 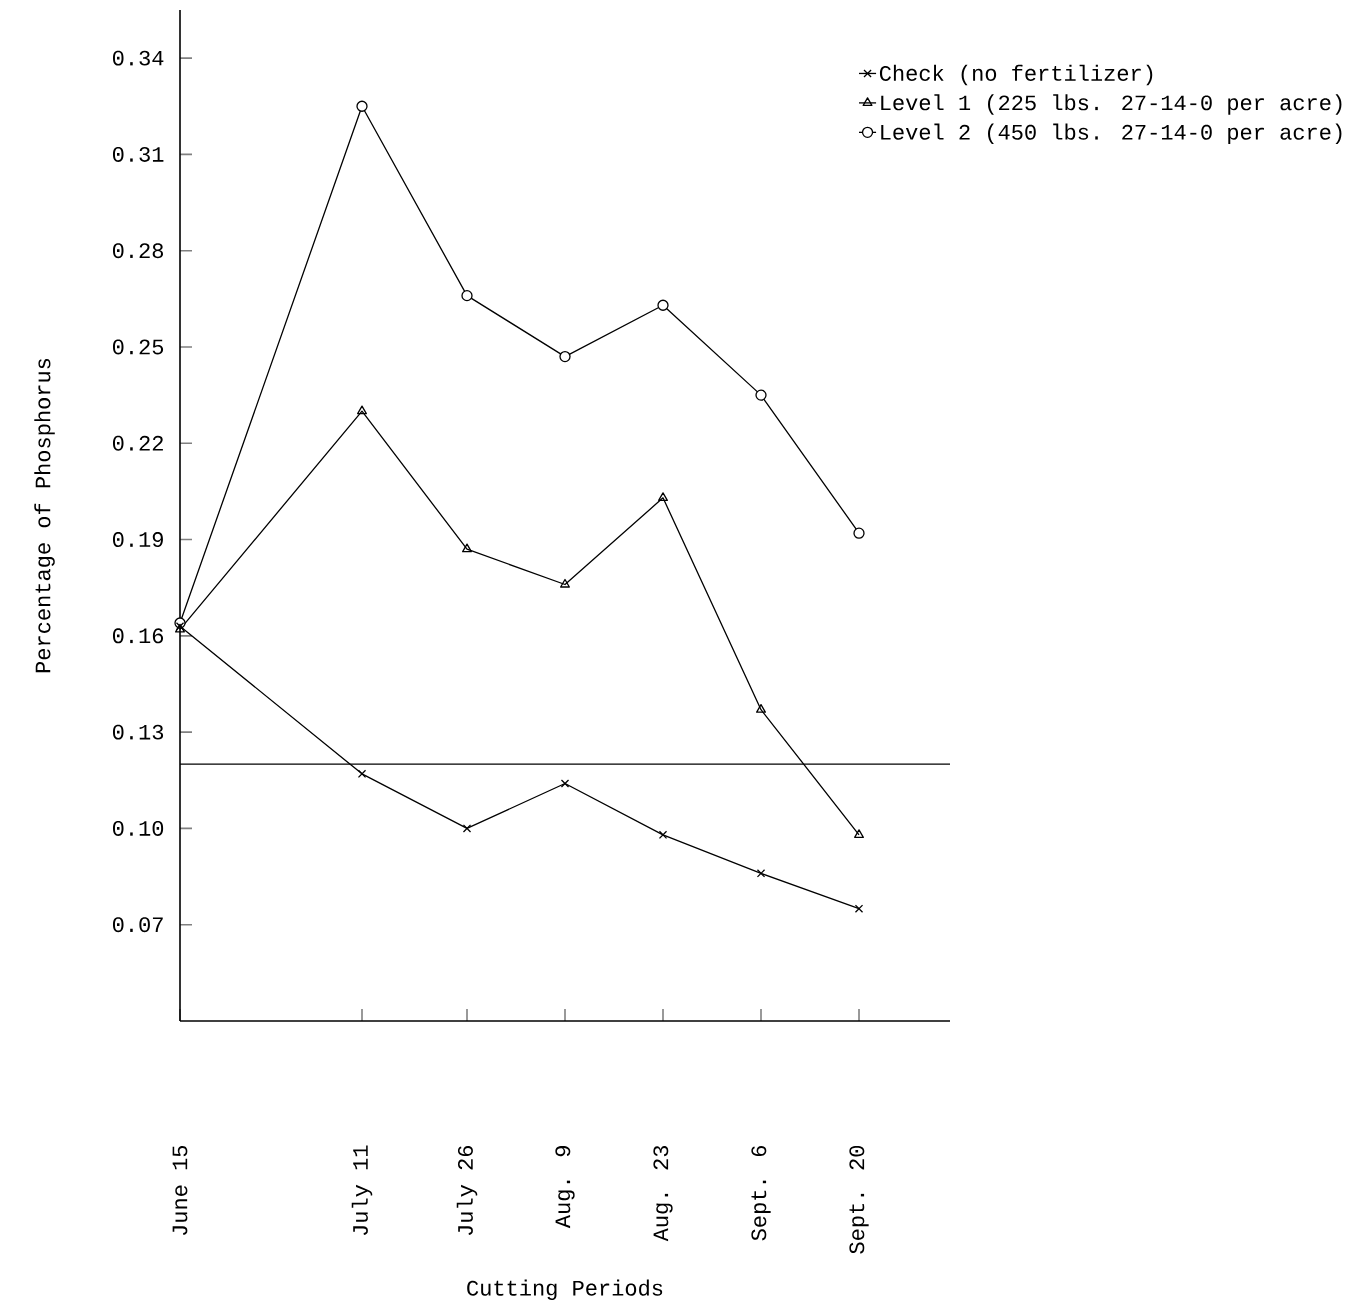 I want to click on x-tick-label: Sept. 20, so click(x=859, y=1199).